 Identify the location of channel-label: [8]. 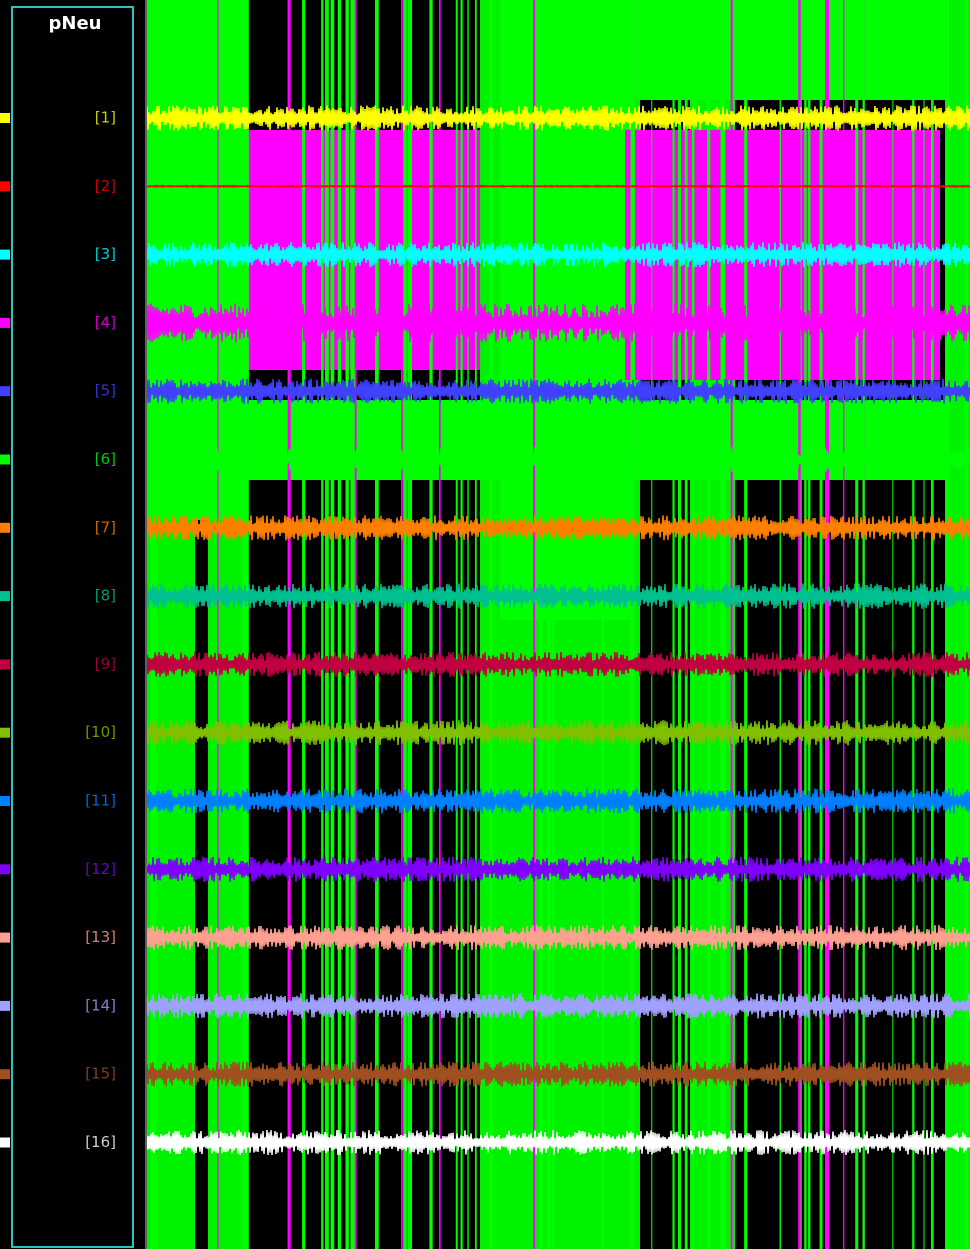
(105, 596).